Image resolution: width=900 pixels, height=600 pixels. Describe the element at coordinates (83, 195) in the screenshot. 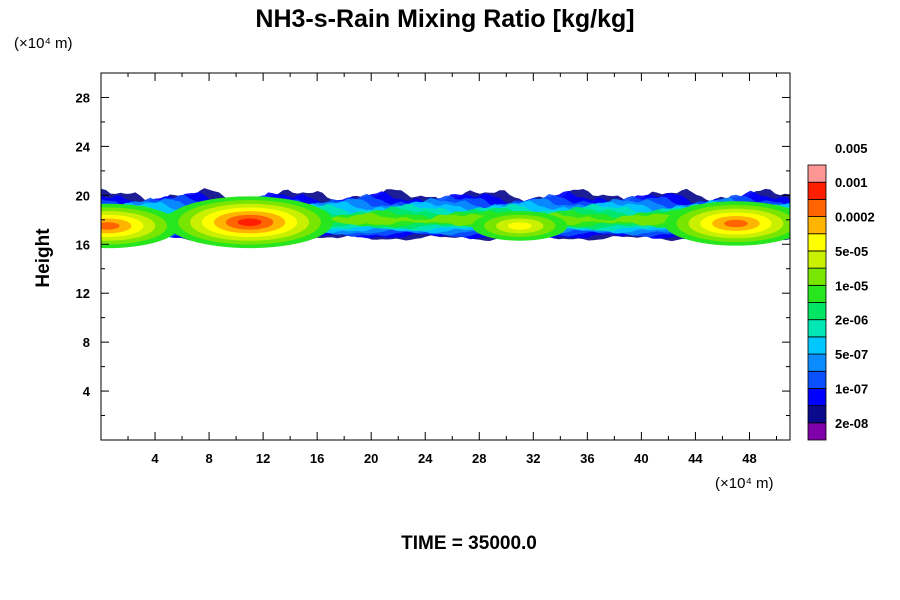

I see `y-tick-label: 20` at that location.